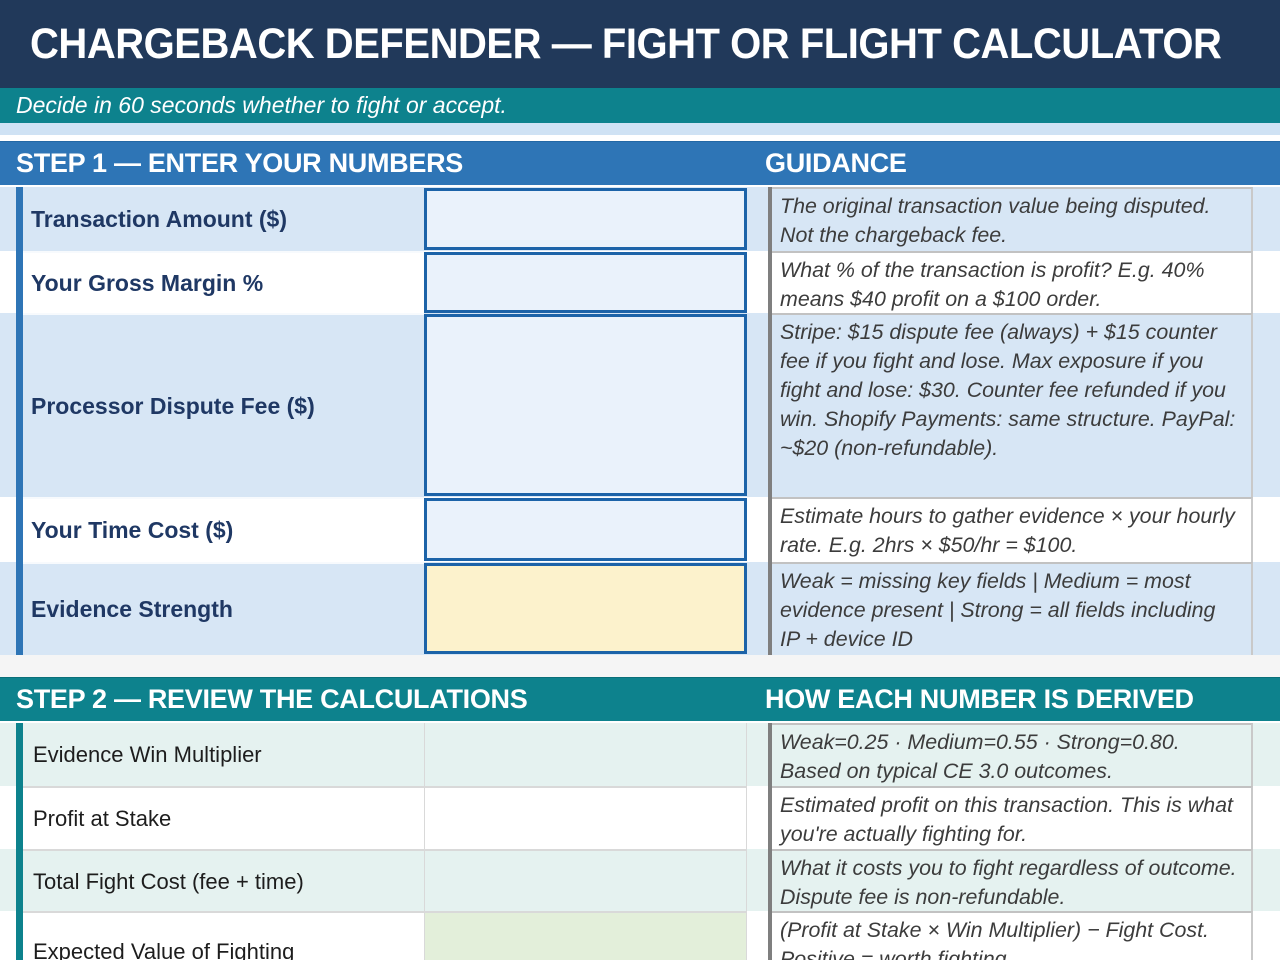 Image resolution: width=1280 pixels, height=960 pixels. What do you see at coordinates (223, 282) in the screenshot?
I see `label-cell: Your Gross Margin %` at bounding box center [223, 282].